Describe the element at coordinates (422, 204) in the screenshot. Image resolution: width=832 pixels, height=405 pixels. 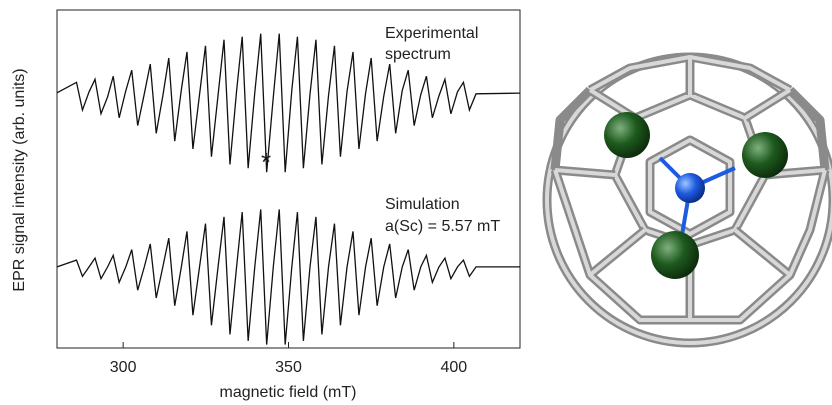
I see `annotation: Simulation` at that location.